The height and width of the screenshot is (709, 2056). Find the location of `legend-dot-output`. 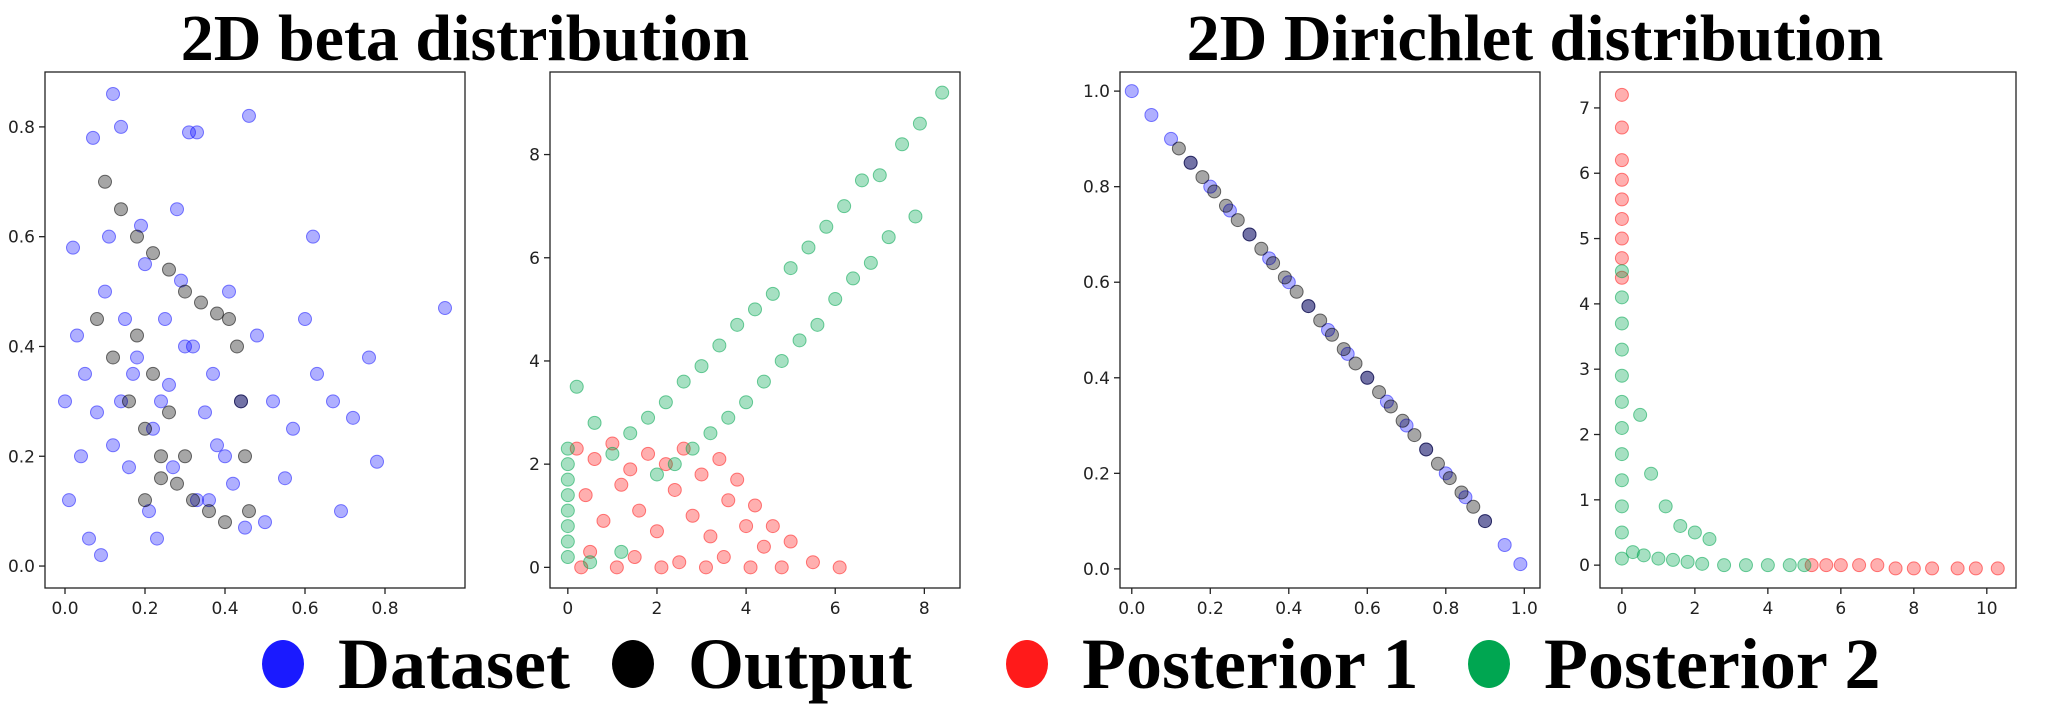

legend-dot-output is located at coordinates (633, 663).